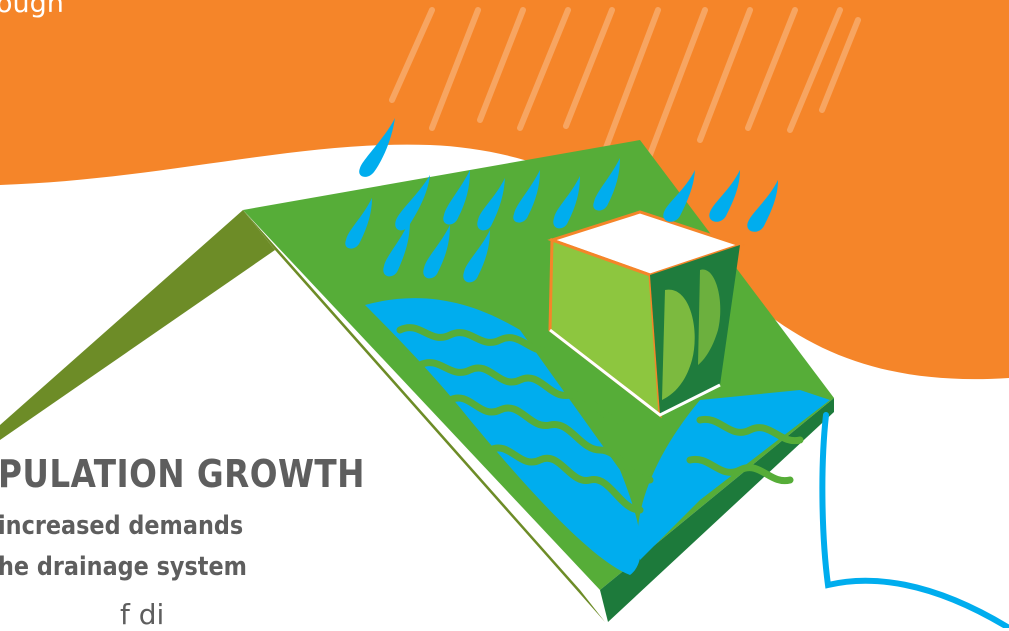 This screenshot has width=1009, height=631. I want to click on water-area-left, so click(503, 436).